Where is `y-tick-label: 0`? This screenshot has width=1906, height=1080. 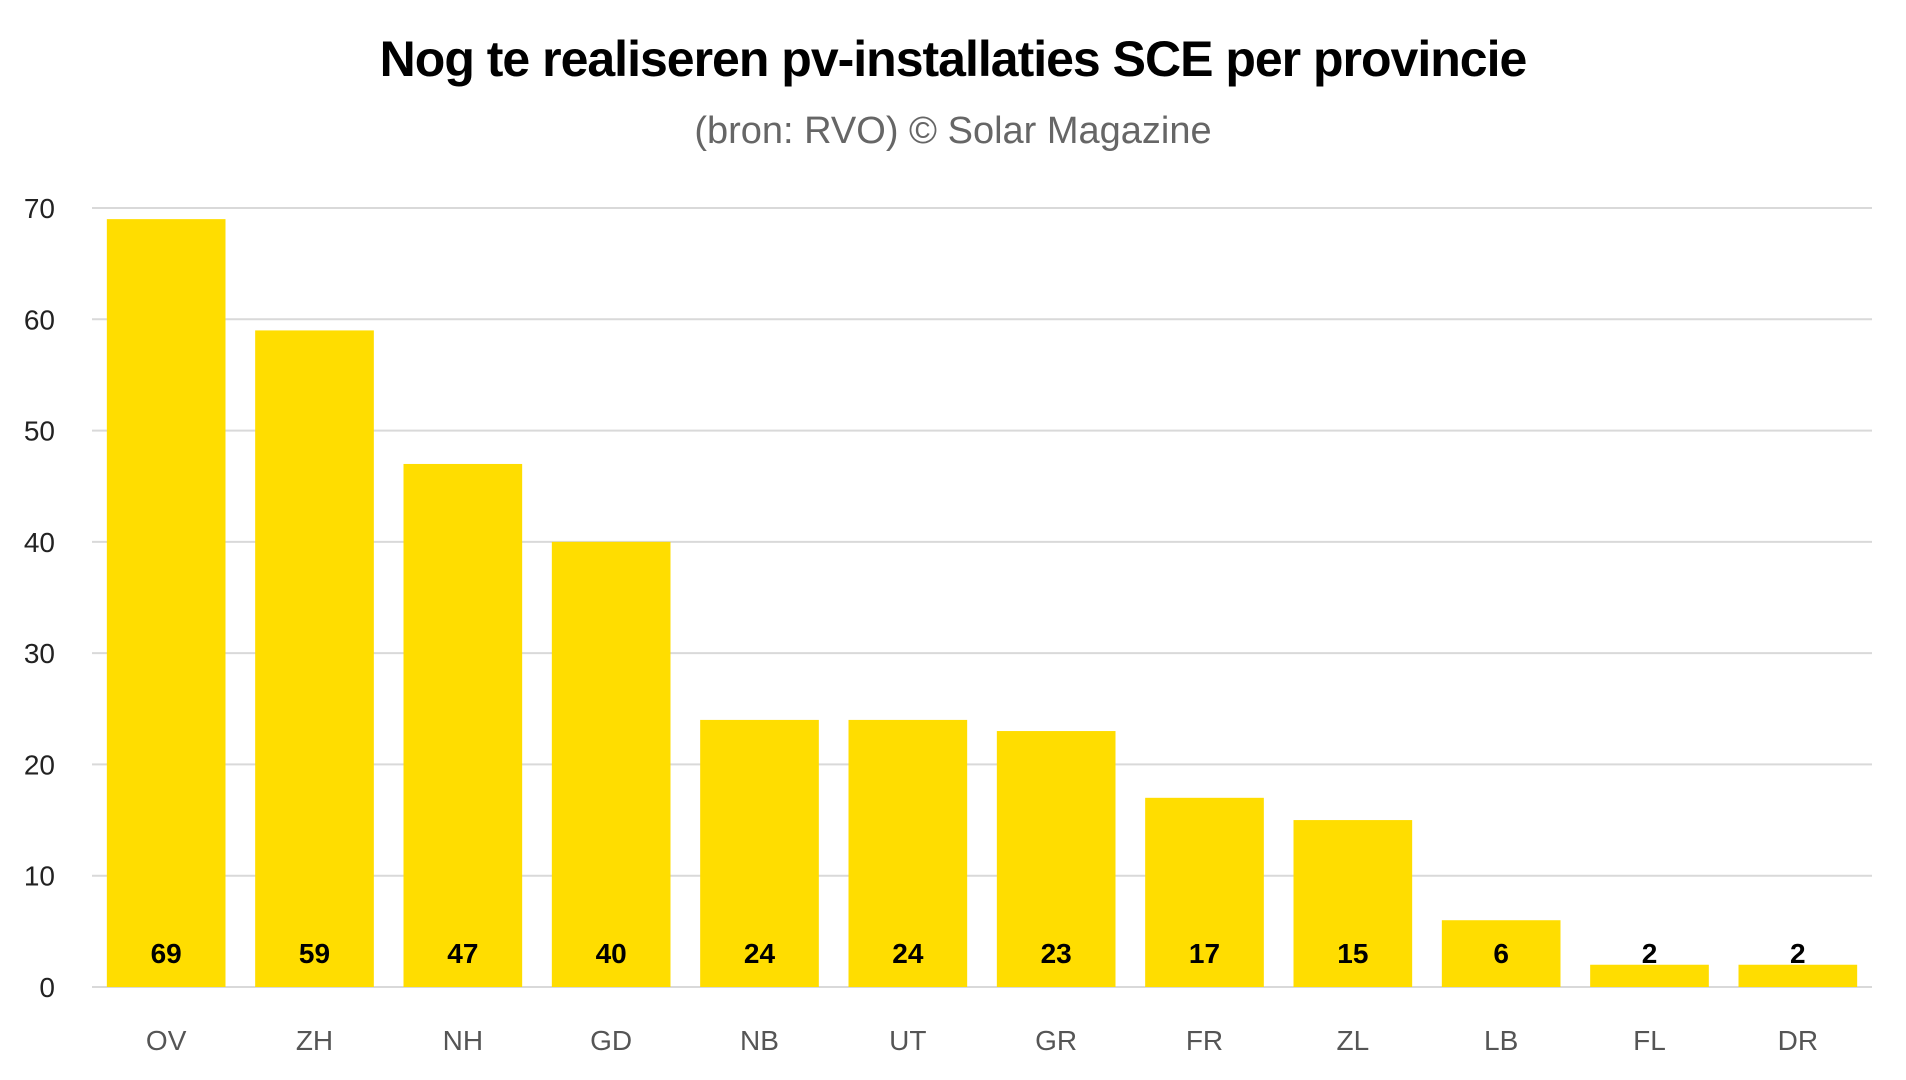
y-tick-label: 0 is located at coordinates (47, 987).